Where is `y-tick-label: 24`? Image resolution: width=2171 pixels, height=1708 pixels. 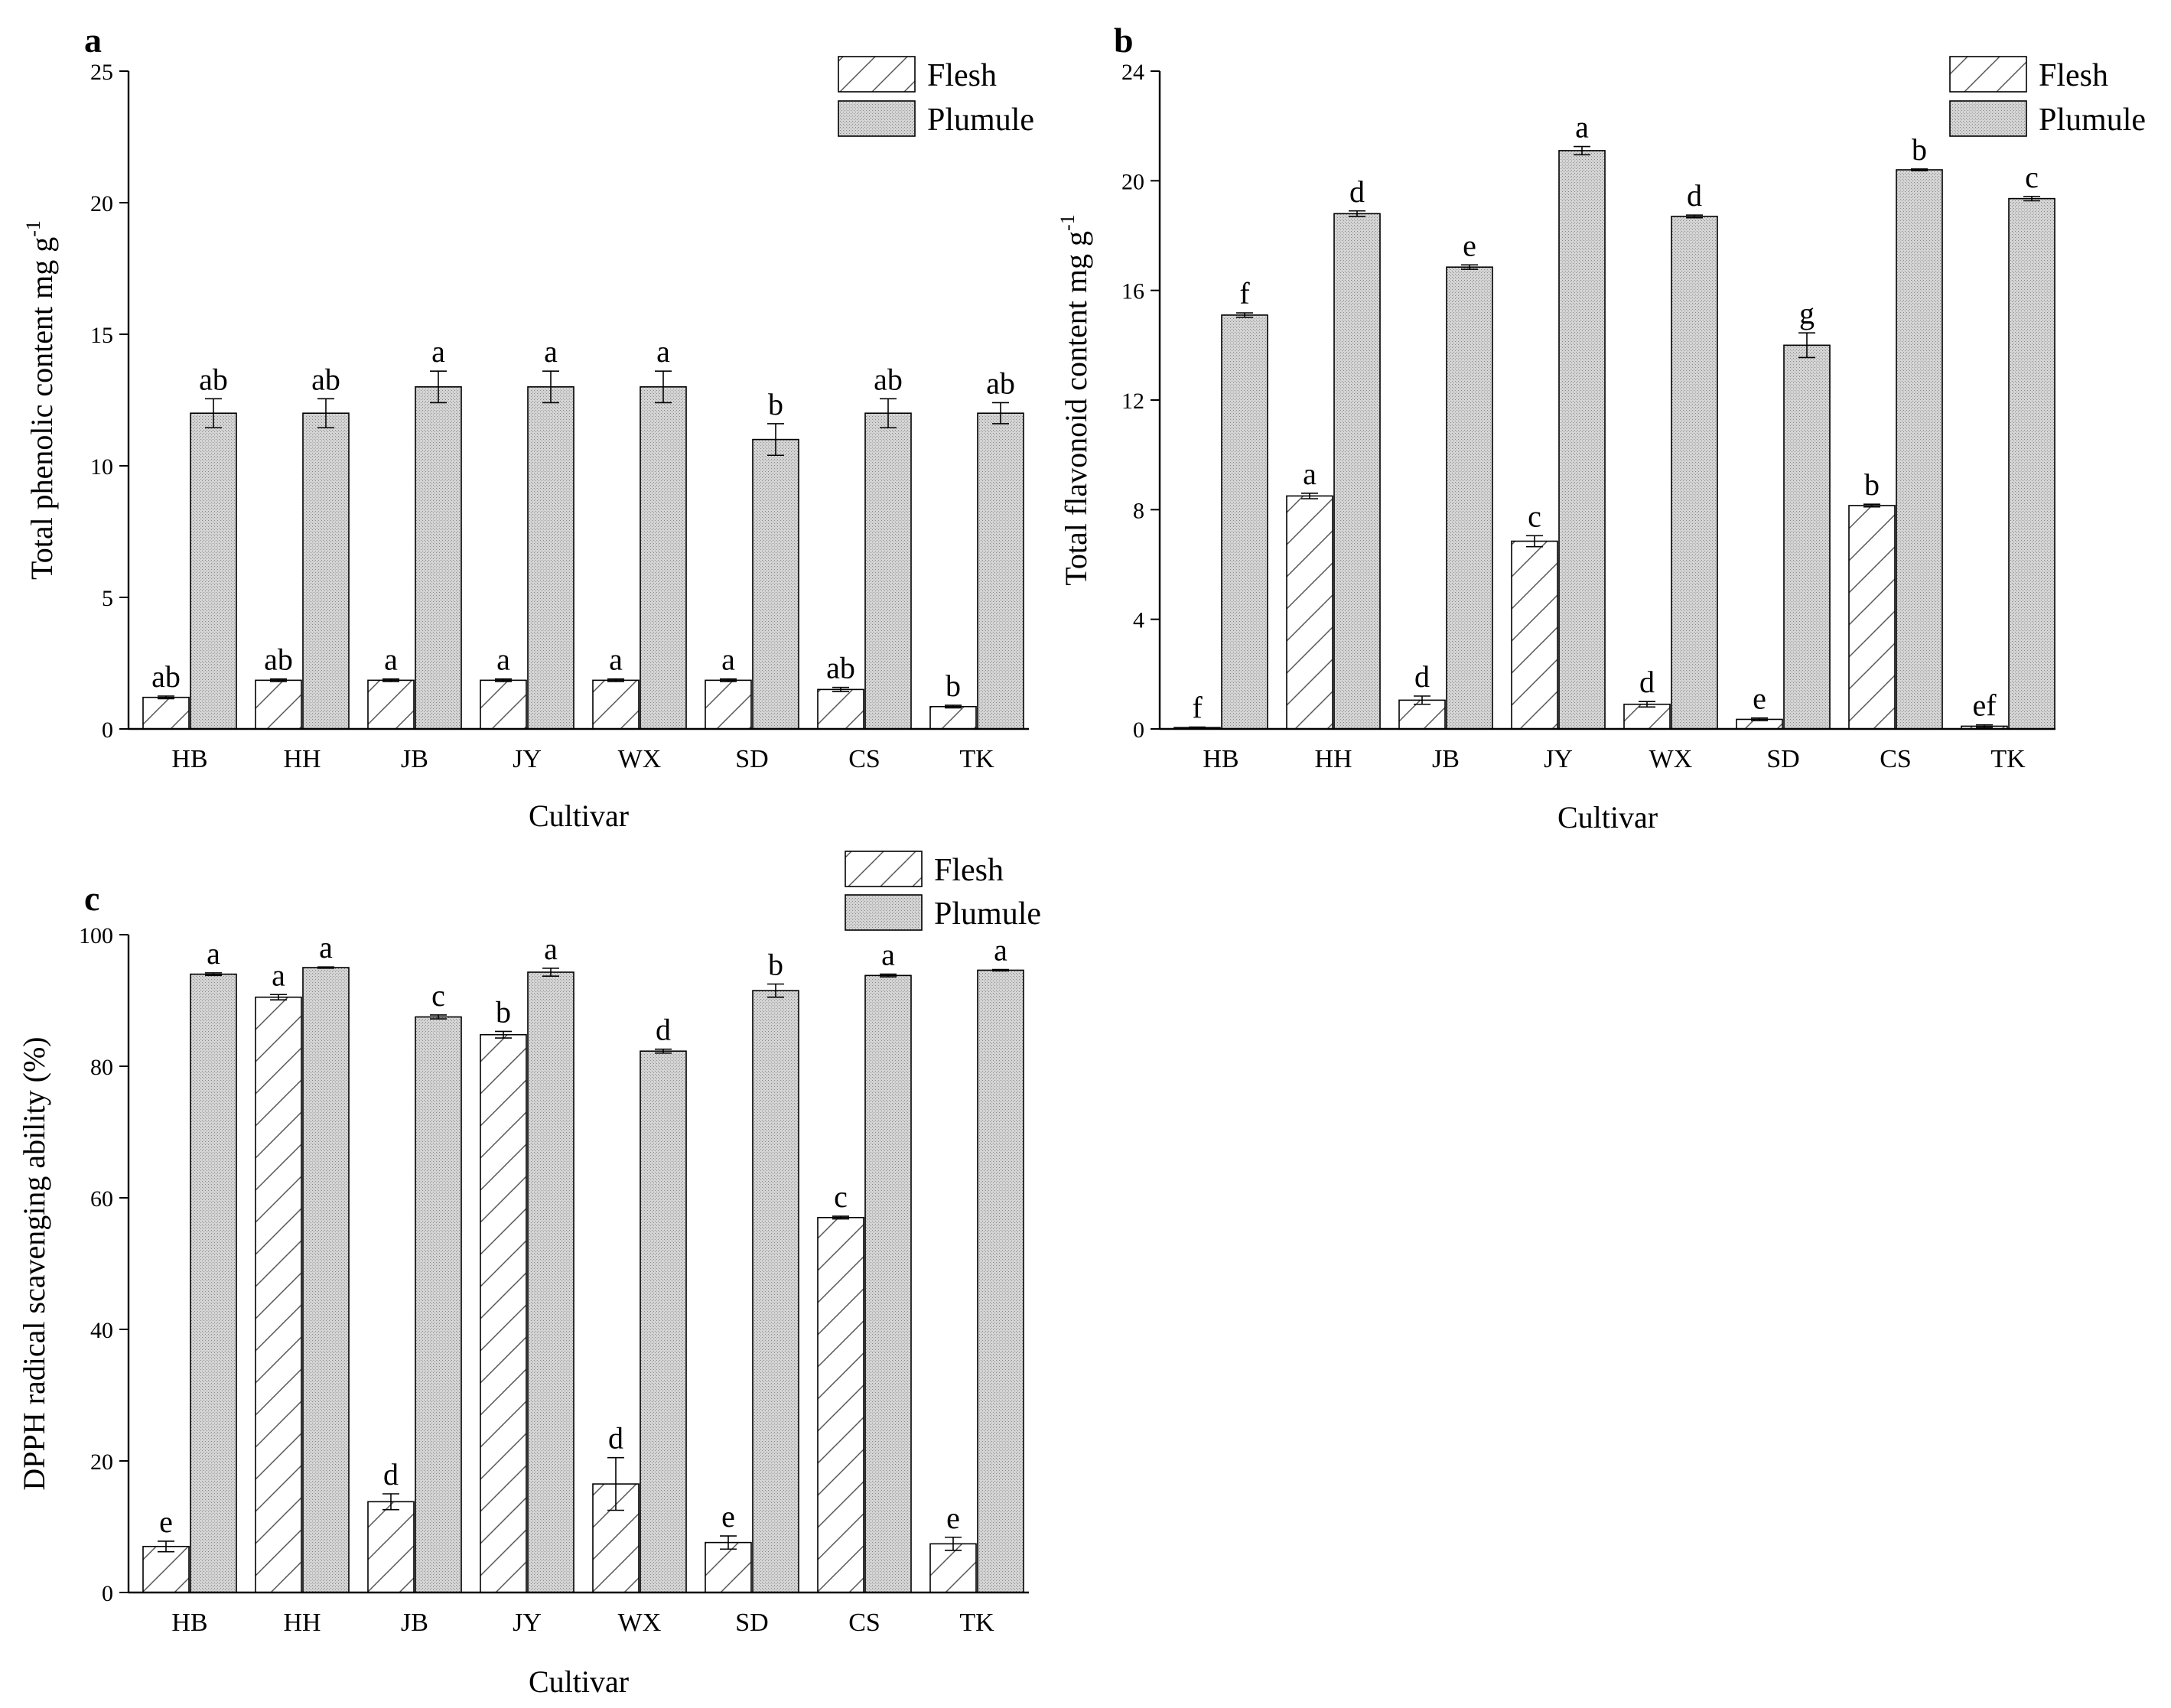 y-tick-label: 24 is located at coordinates (1132, 72).